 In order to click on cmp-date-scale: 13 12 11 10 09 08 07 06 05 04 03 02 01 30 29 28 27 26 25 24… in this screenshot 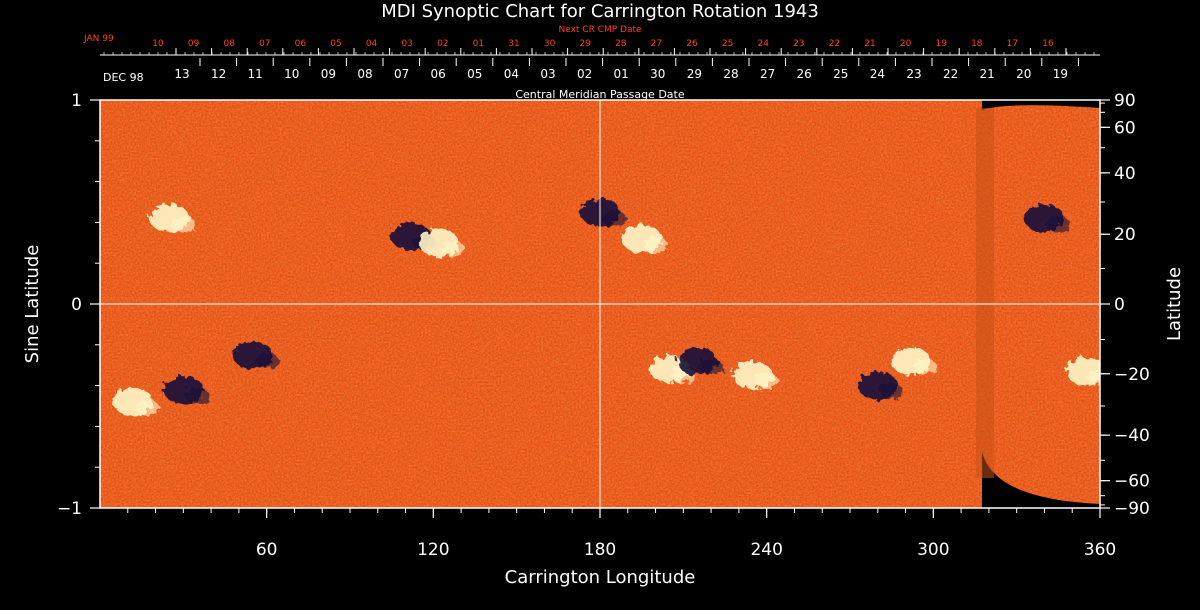, I will do `click(626, 69)`.